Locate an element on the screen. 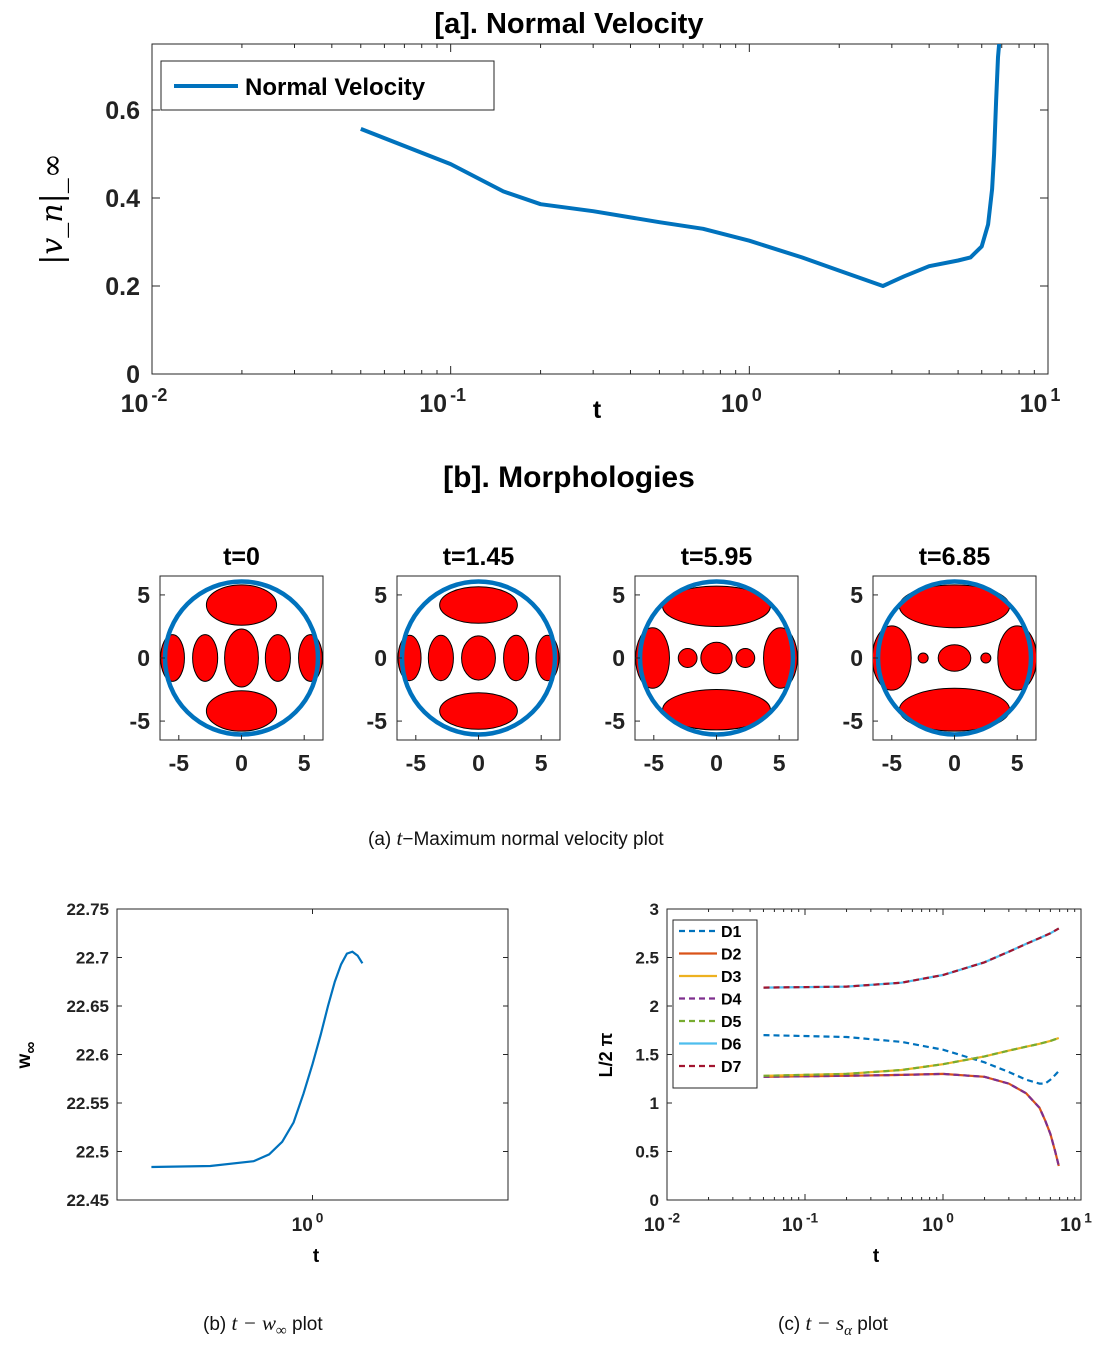 The height and width of the screenshot is (1347, 1116). series-line-d6 is located at coordinates (911, 958).